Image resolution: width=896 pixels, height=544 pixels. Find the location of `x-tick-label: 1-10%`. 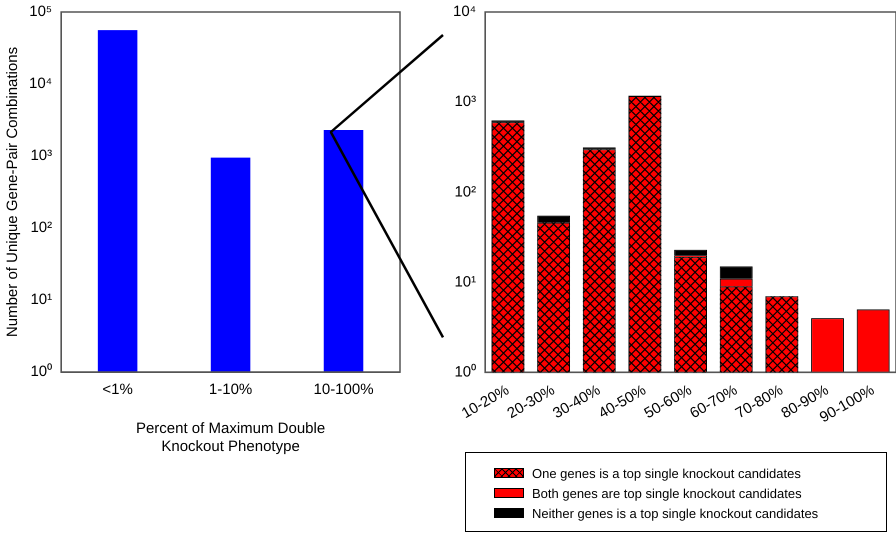

x-tick-label: 1-10% is located at coordinates (230, 389).